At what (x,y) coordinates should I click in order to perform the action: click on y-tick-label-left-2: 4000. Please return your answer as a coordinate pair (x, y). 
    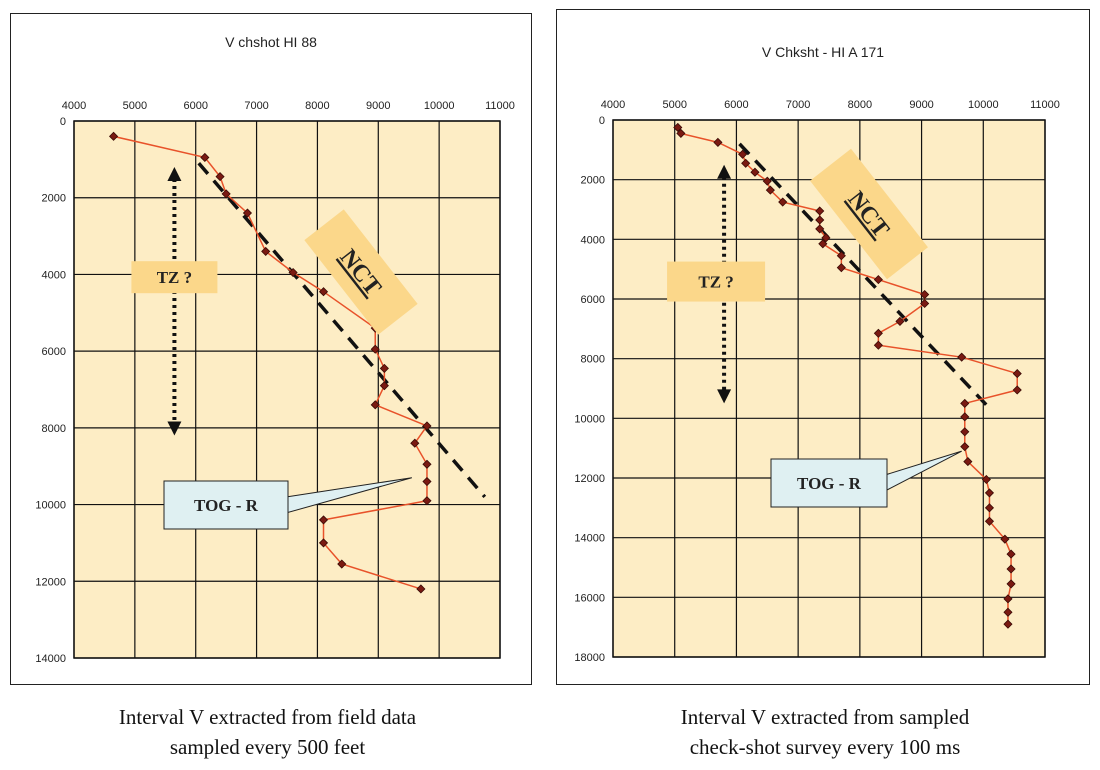
    Looking at the image, I should click on (54, 275).